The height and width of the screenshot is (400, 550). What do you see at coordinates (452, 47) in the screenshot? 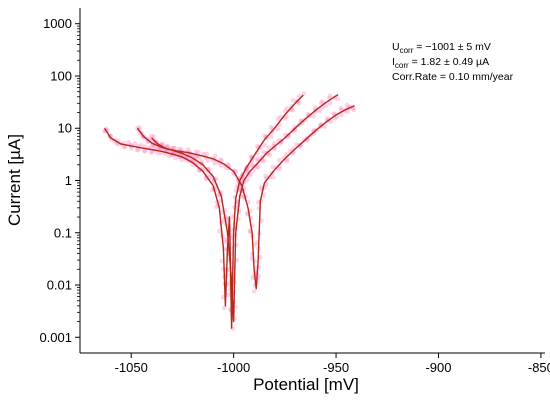
I see `ucorr-value: = −1001 ± 5 mV` at bounding box center [452, 47].